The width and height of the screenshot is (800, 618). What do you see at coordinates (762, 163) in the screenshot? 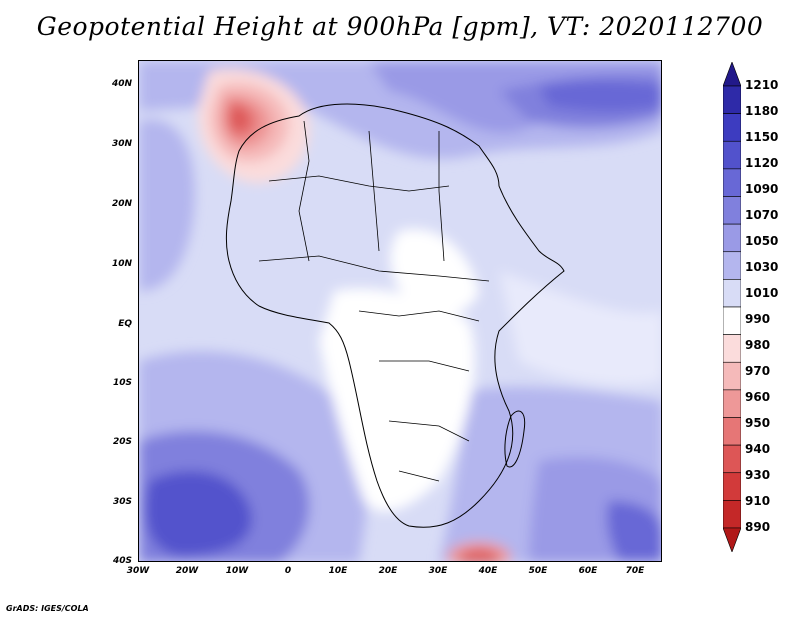
I see `colorbar-label: 1120` at bounding box center [762, 163].